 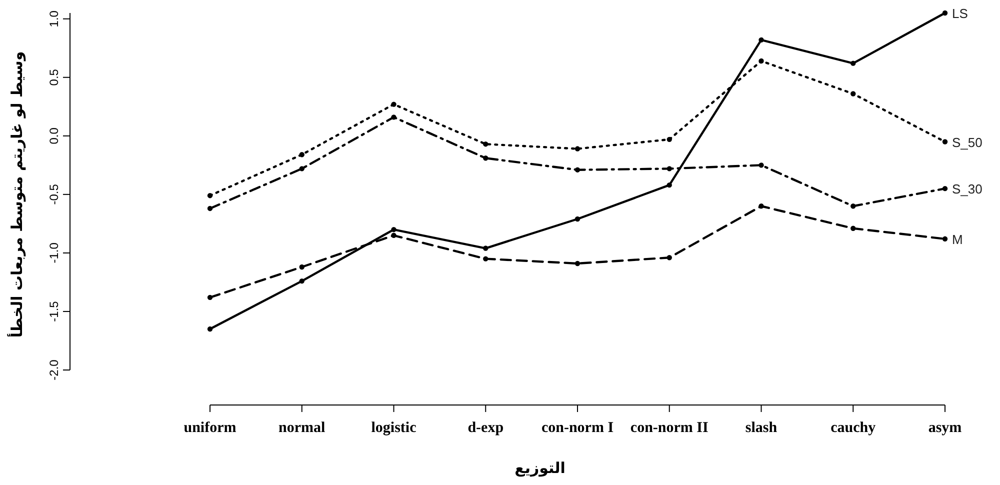 I want to click on y-tick-label: 1.0, so click(x=54, y=19).